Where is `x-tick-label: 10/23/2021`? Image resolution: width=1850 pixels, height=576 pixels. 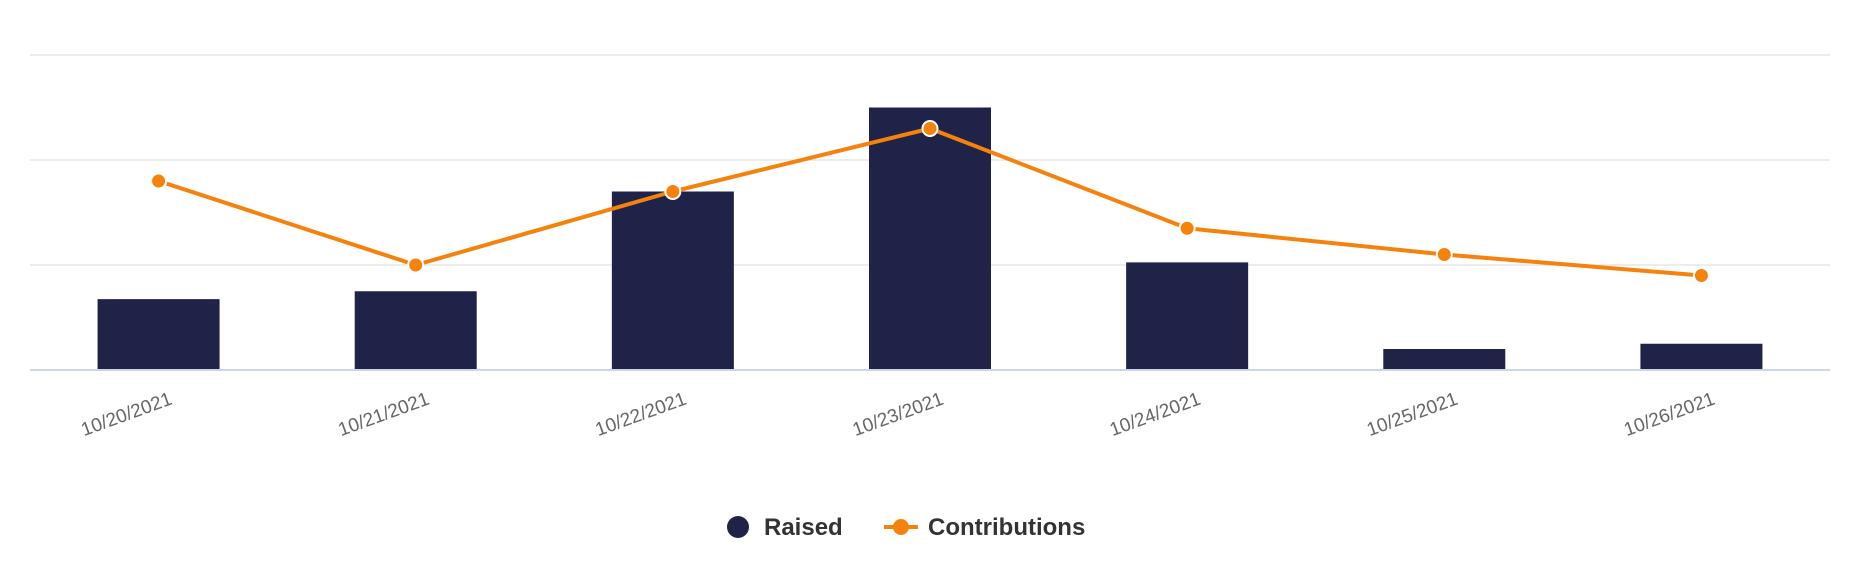
x-tick-label: 10/23/2021 is located at coordinates (898, 415).